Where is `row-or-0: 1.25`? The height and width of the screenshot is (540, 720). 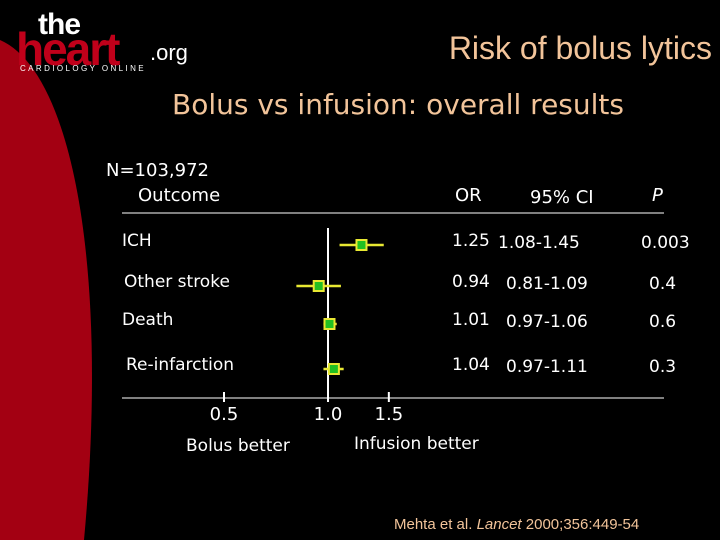 row-or-0: 1.25 is located at coordinates (471, 241).